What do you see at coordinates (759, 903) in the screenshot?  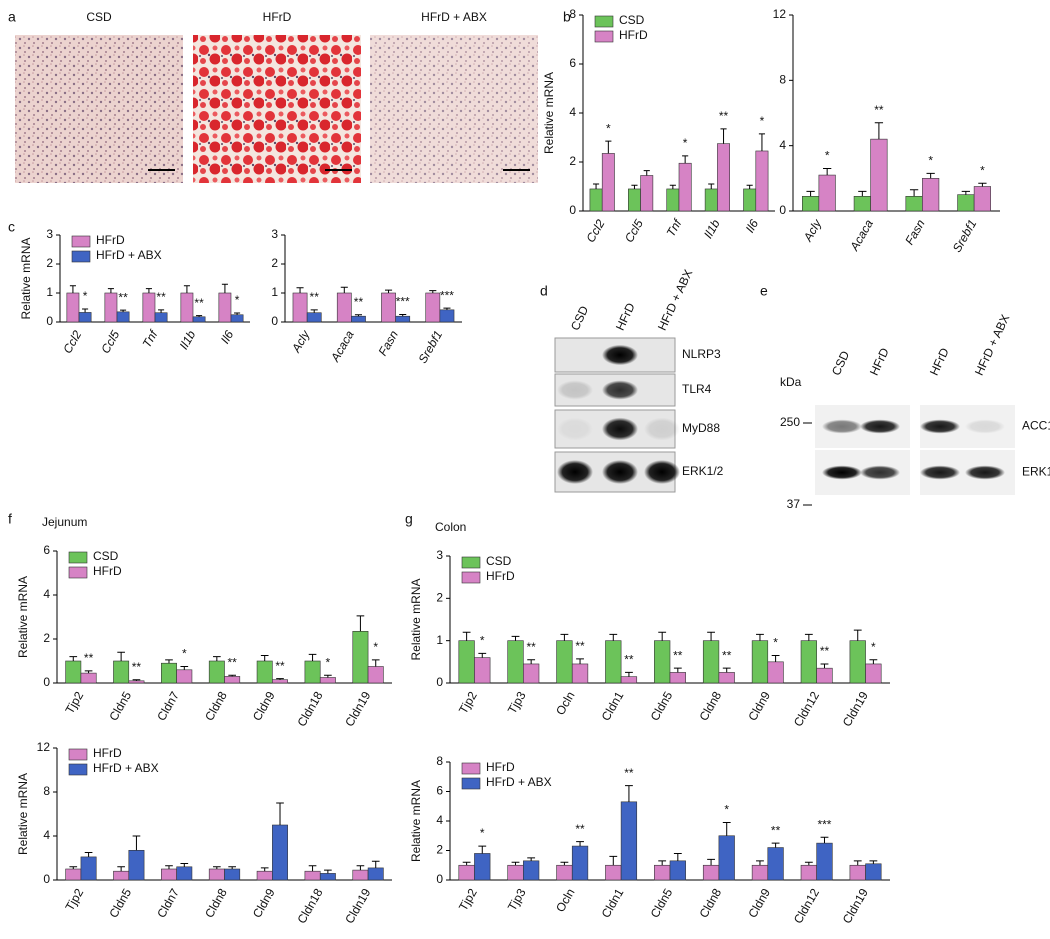 I see `x-tick-label: Cldn9` at bounding box center [759, 903].